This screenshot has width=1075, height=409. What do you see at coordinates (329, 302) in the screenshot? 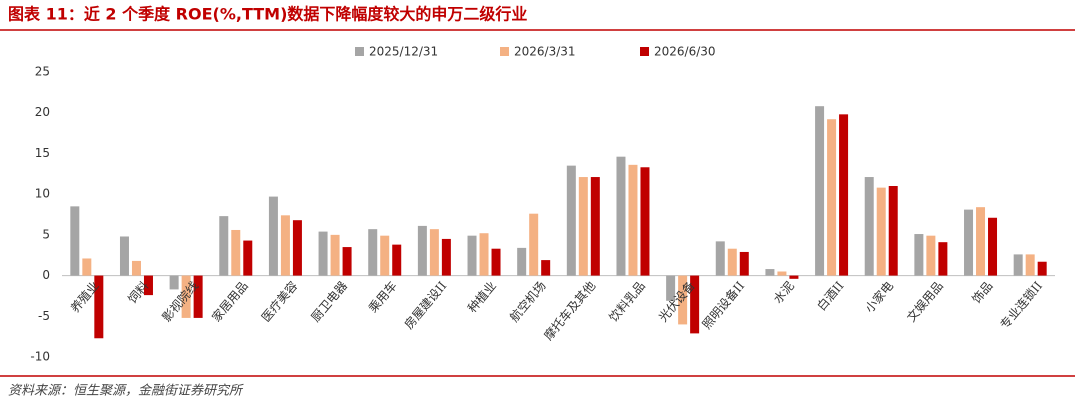
I see `x-tick-label: 厨卫电器` at bounding box center [329, 302].